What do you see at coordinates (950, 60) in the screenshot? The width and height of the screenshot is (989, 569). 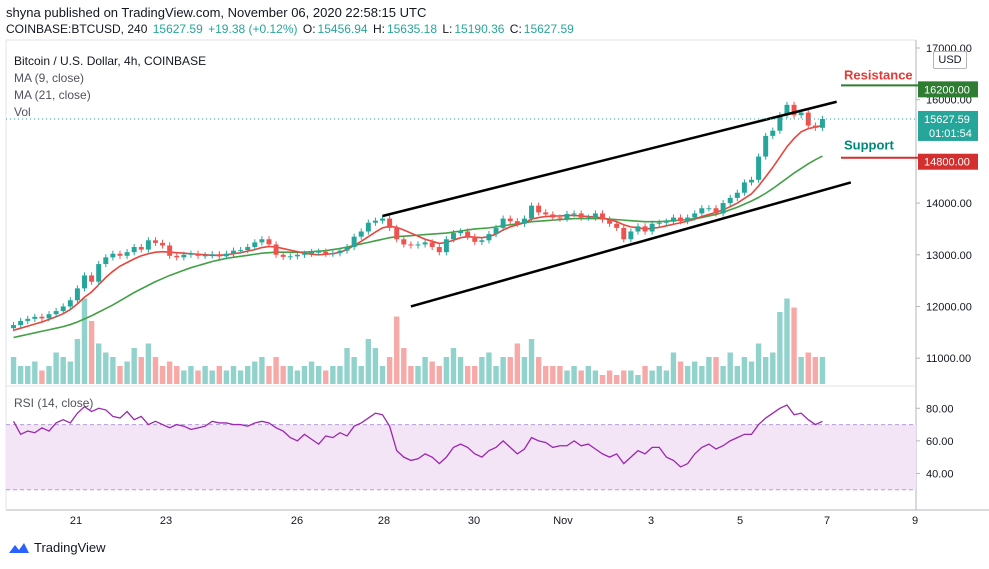 I see `currency-button: USD` at bounding box center [950, 60].